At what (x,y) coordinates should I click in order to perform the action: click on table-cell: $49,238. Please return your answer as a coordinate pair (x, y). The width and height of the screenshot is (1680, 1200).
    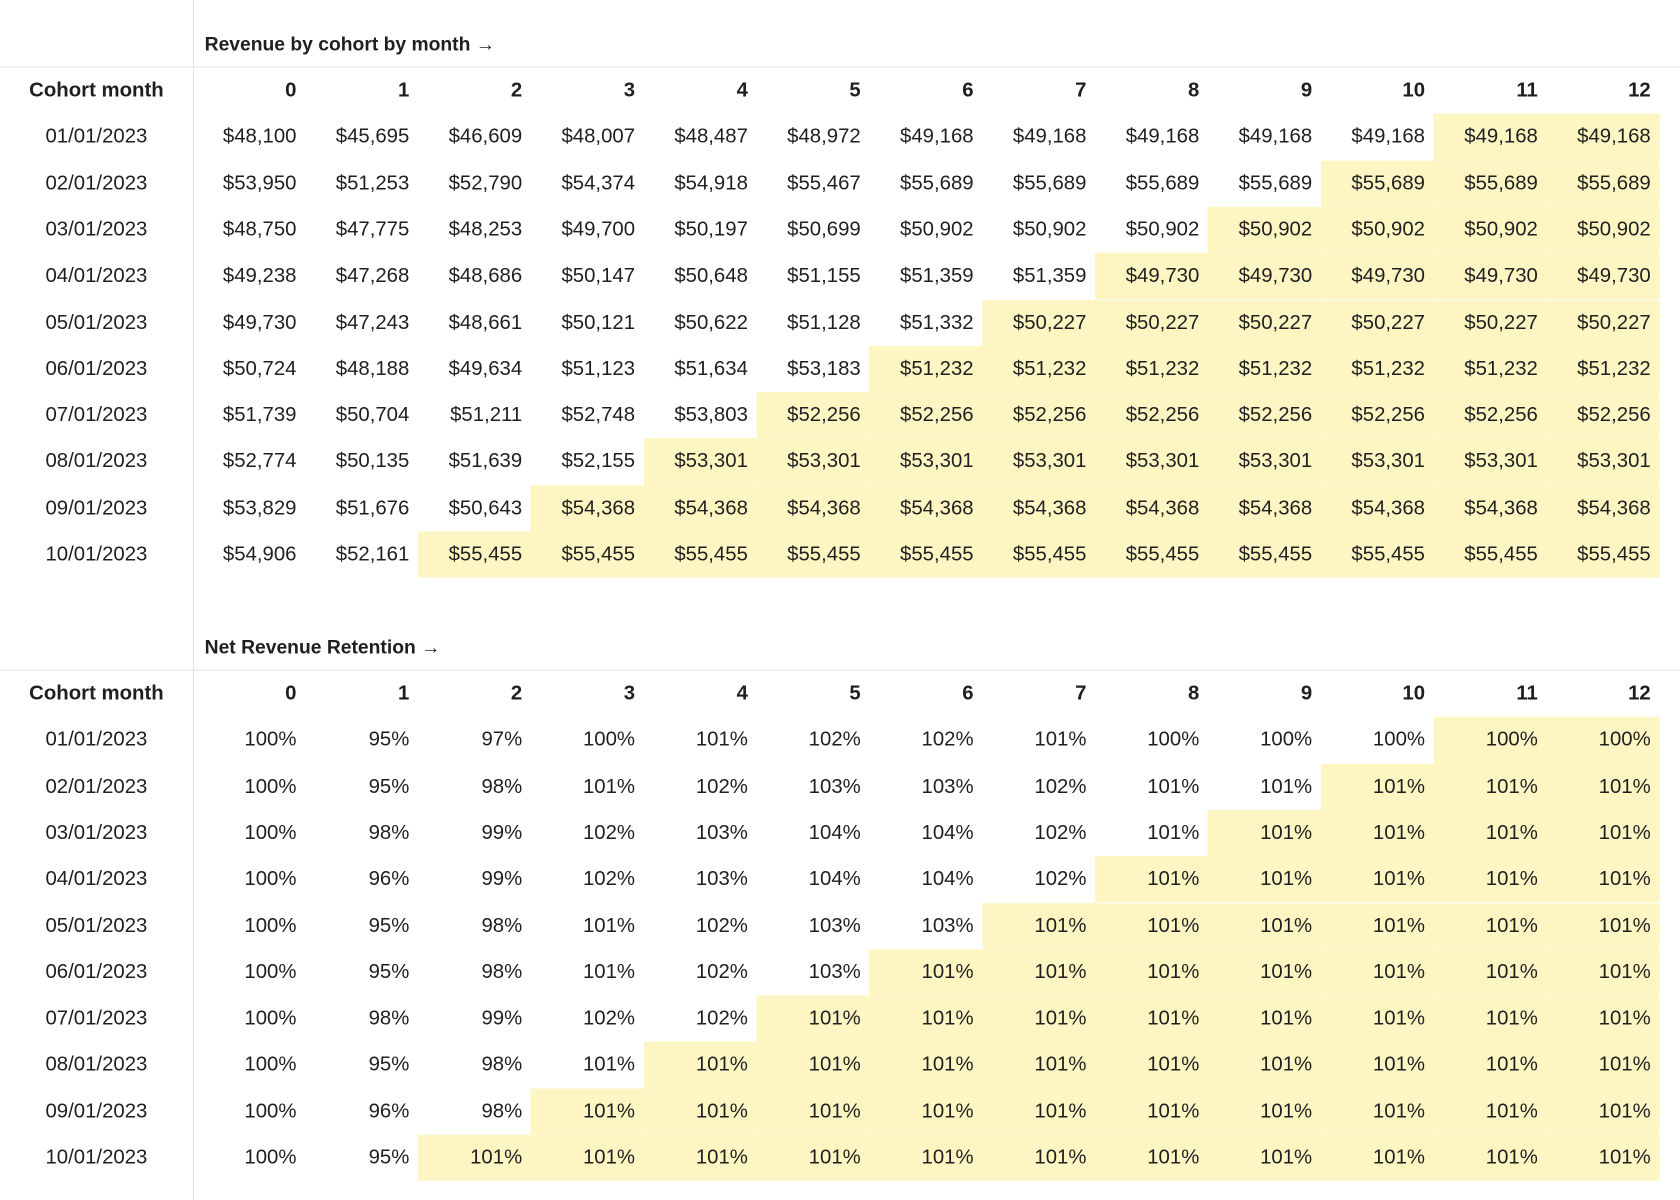
    Looking at the image, I should click on (259, 276).